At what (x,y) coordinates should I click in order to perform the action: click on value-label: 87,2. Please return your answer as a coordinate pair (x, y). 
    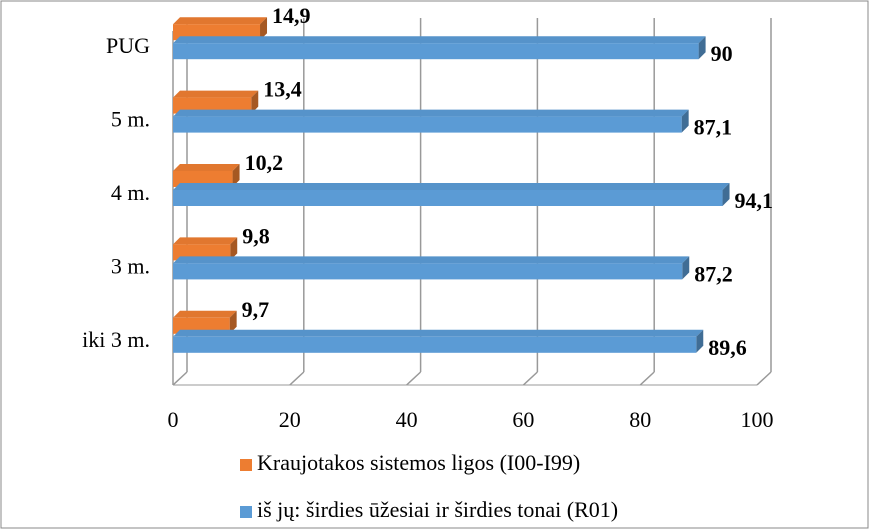
    Looking at the image, I should click on (713, 273).